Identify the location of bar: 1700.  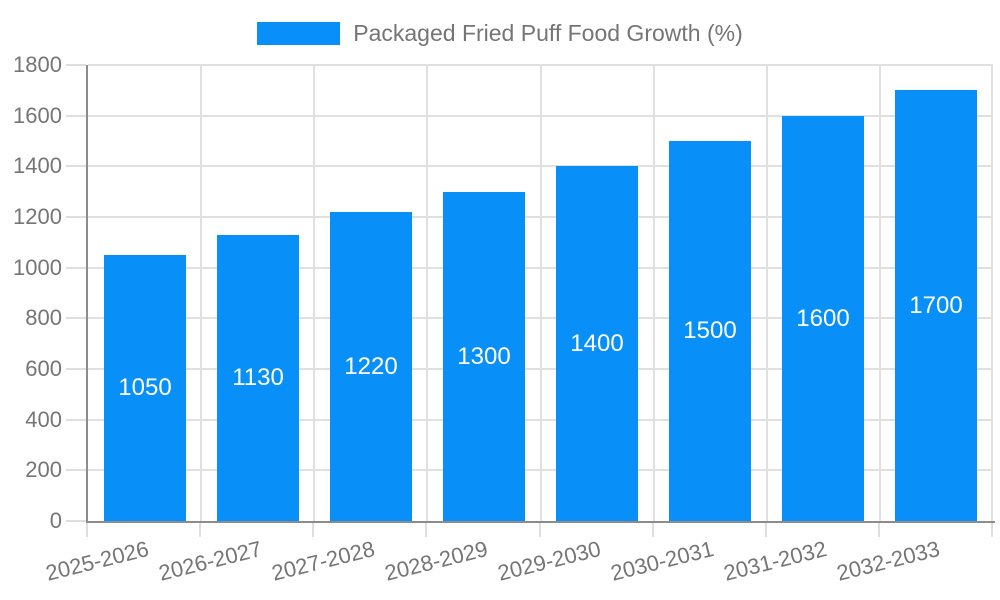
(936, 305).